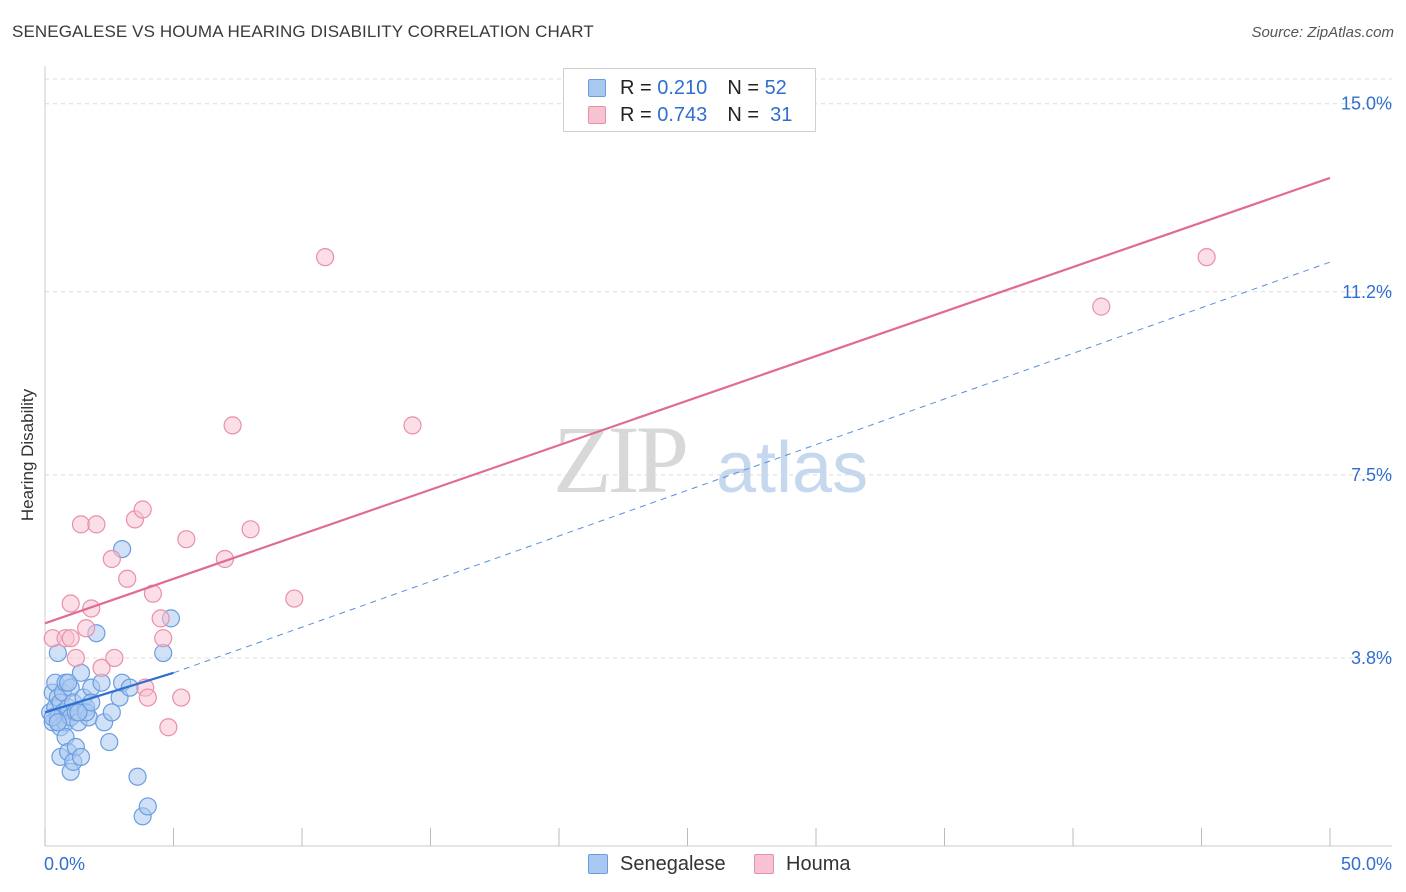 The height and width of the screenshot is (892, 1406). I want to click on legend-n-value: 52, so click(775, 87).